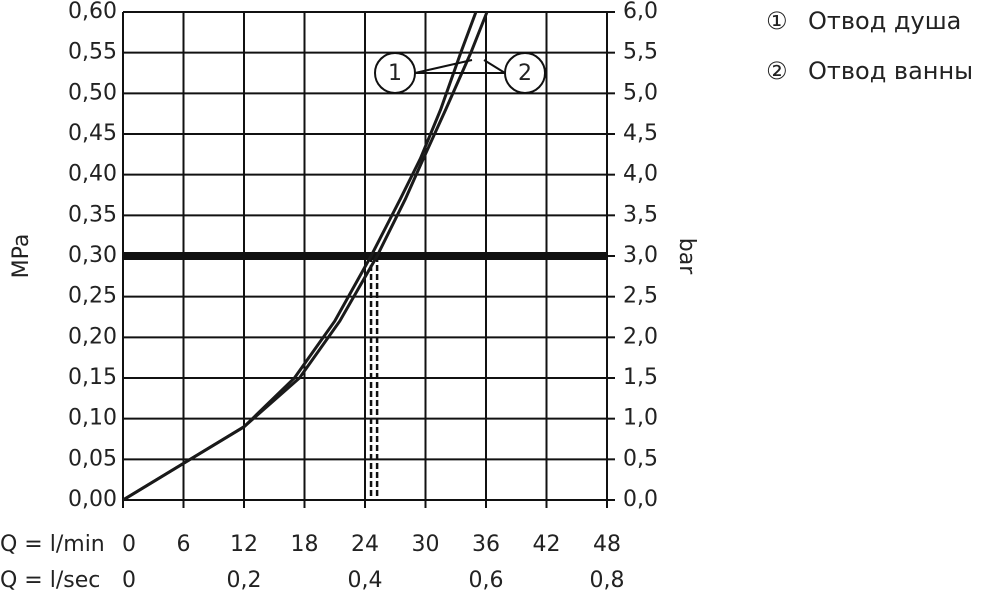  What do you see at coordinates (640, 174) in the screenshot?
I see `y2-tick-label: 4,0` at bounding box center [640, 174].